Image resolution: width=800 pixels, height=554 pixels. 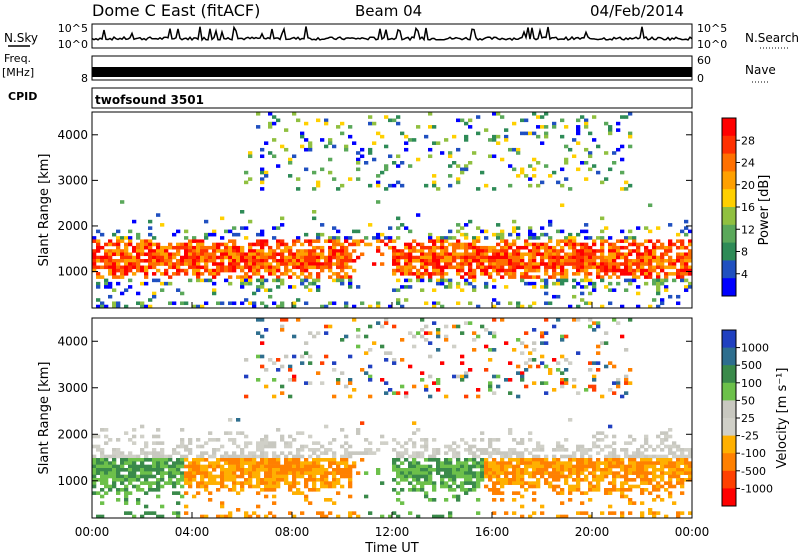 What do you see at coordinates (73, 44) in the screenshot?
I see `nsky-tick-bottom: 10^0` at bounding box center [73, 44].